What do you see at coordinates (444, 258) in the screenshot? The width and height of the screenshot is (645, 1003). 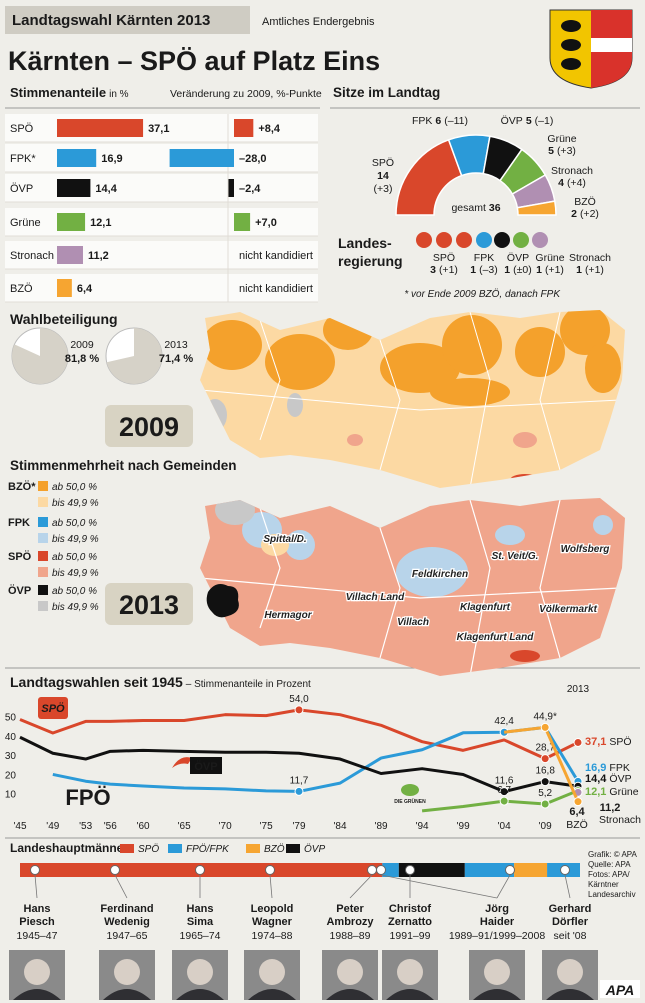 I see `government-label: SPÖ` at bounding box center [444, 258].